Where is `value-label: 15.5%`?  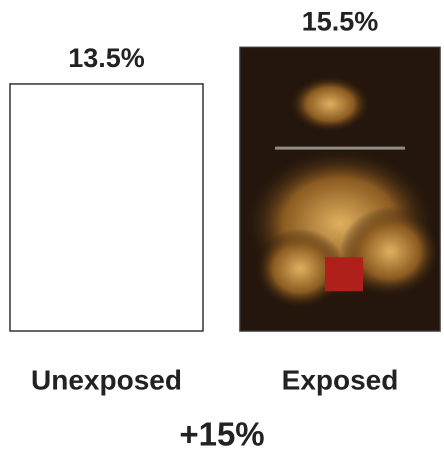
value-label: 15.5% is located at coordinates (340, 21).